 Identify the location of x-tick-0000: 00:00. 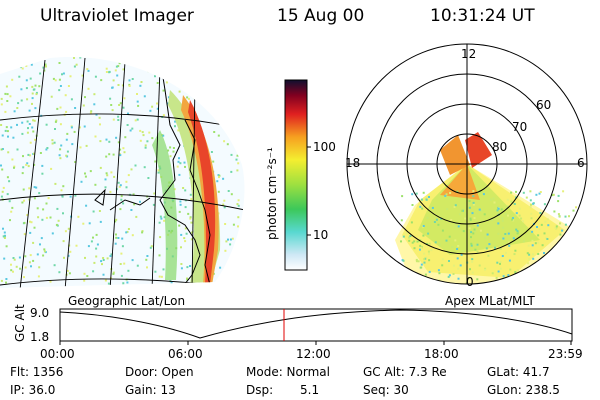
(57, 354).